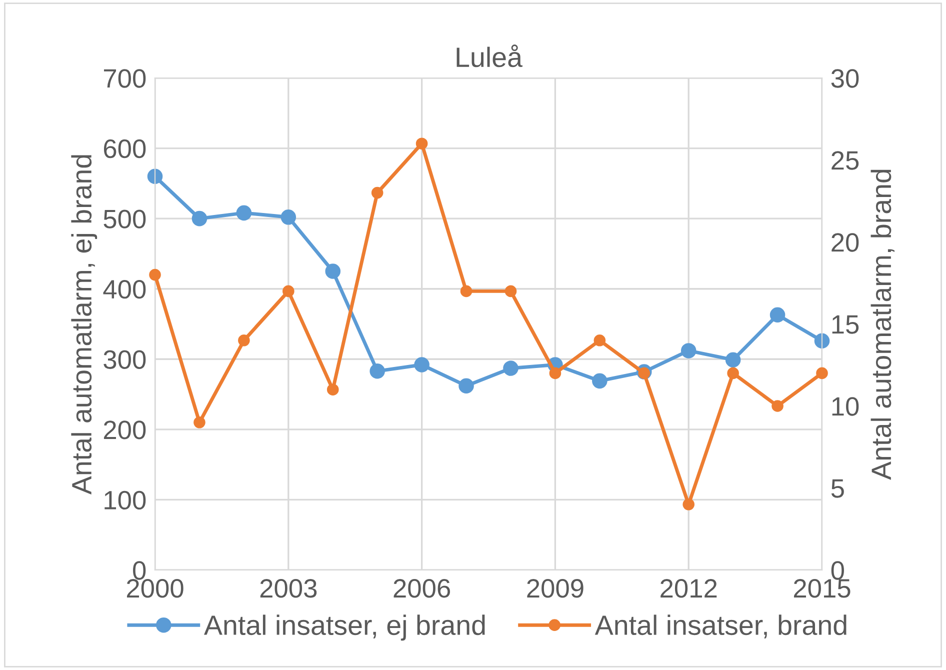 The image size is (946, 670). I want to click on legend-label: Antal insatser, brand, so click(720, 626).